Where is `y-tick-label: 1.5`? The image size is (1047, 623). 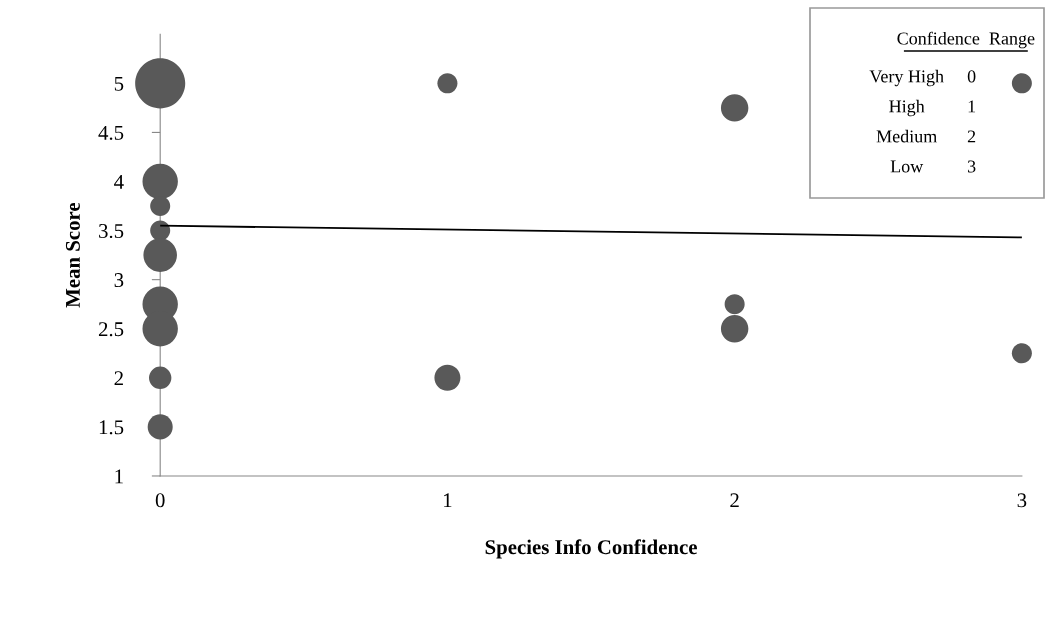
y-tick-label: 1.5 is located at coordinates (111, 427).